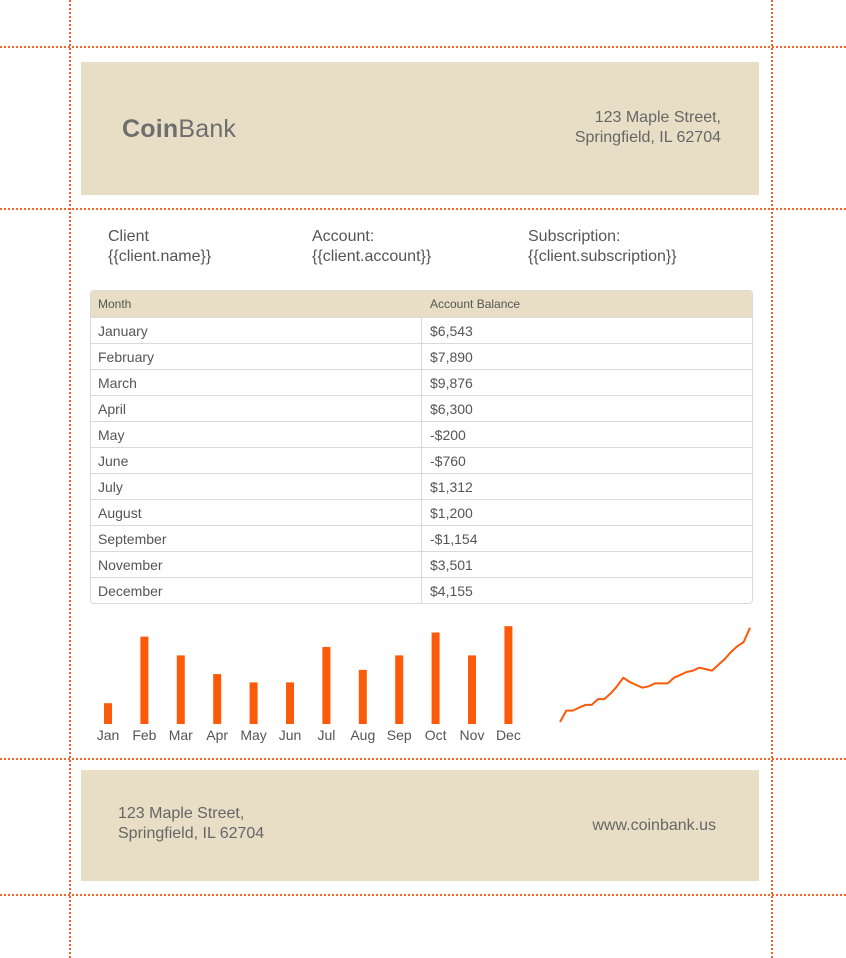  Describe the element at coordinates (115, 304) in the screenshot. I see `column-header-month: Month` at that location.